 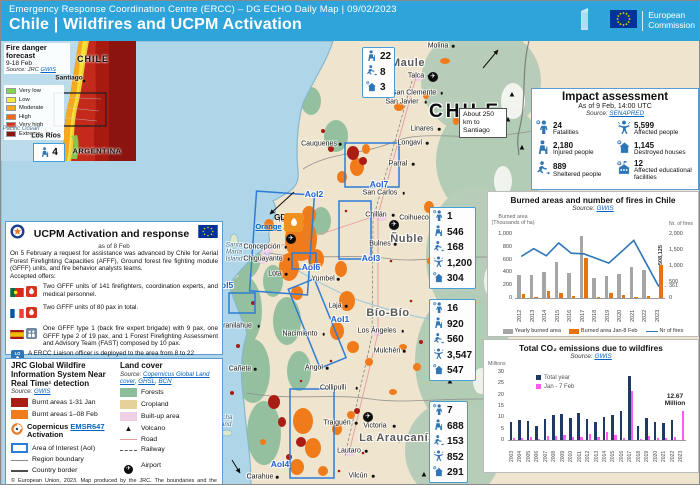 What do you see at coordinates (152, 450) in the screenshot?
I see `land-cover-label: Railway` at bounding box center [152, 450].